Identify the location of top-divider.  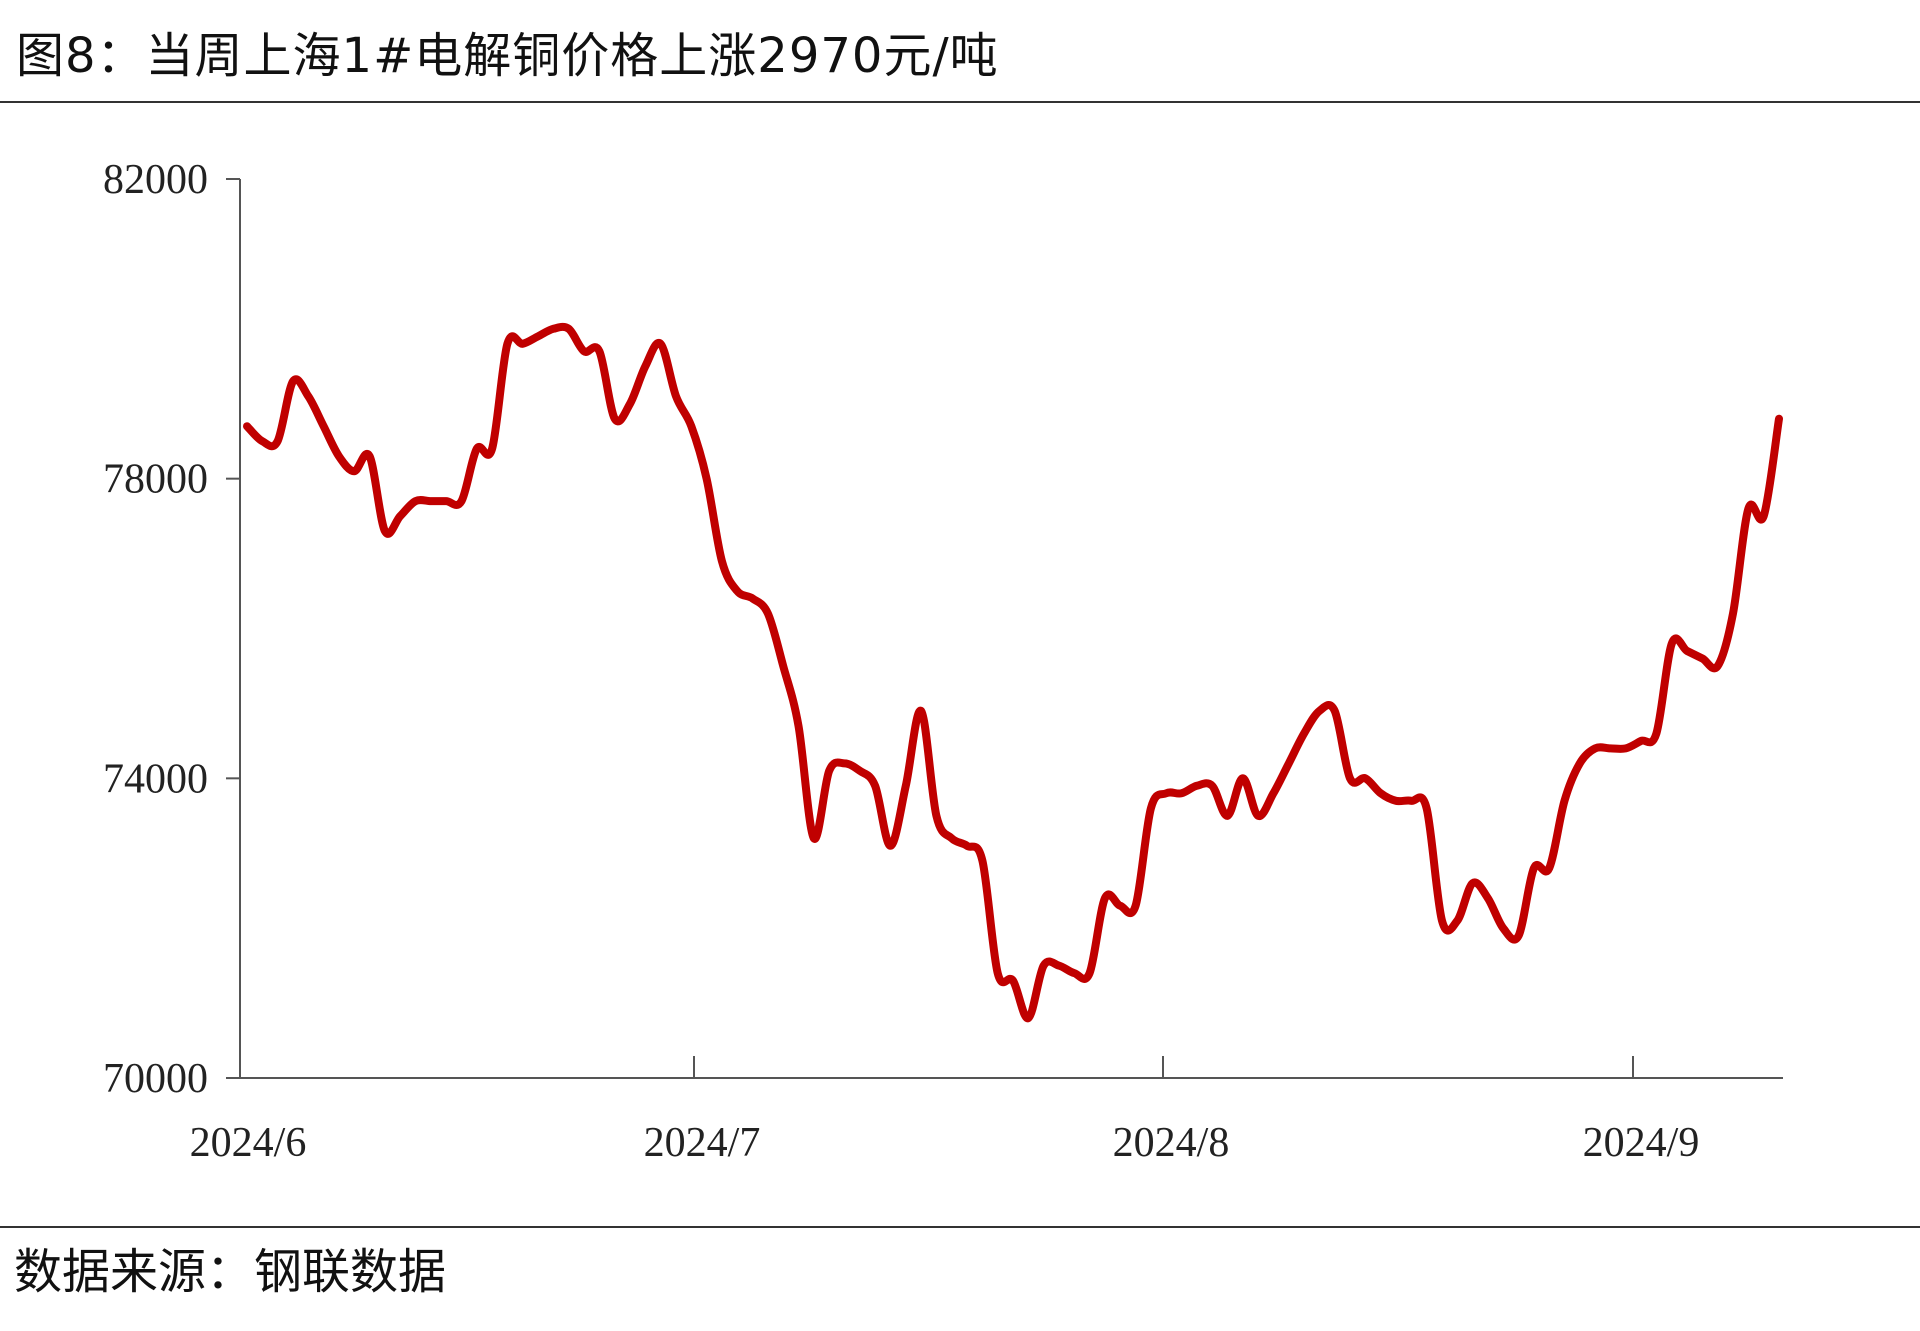
(960, 102).